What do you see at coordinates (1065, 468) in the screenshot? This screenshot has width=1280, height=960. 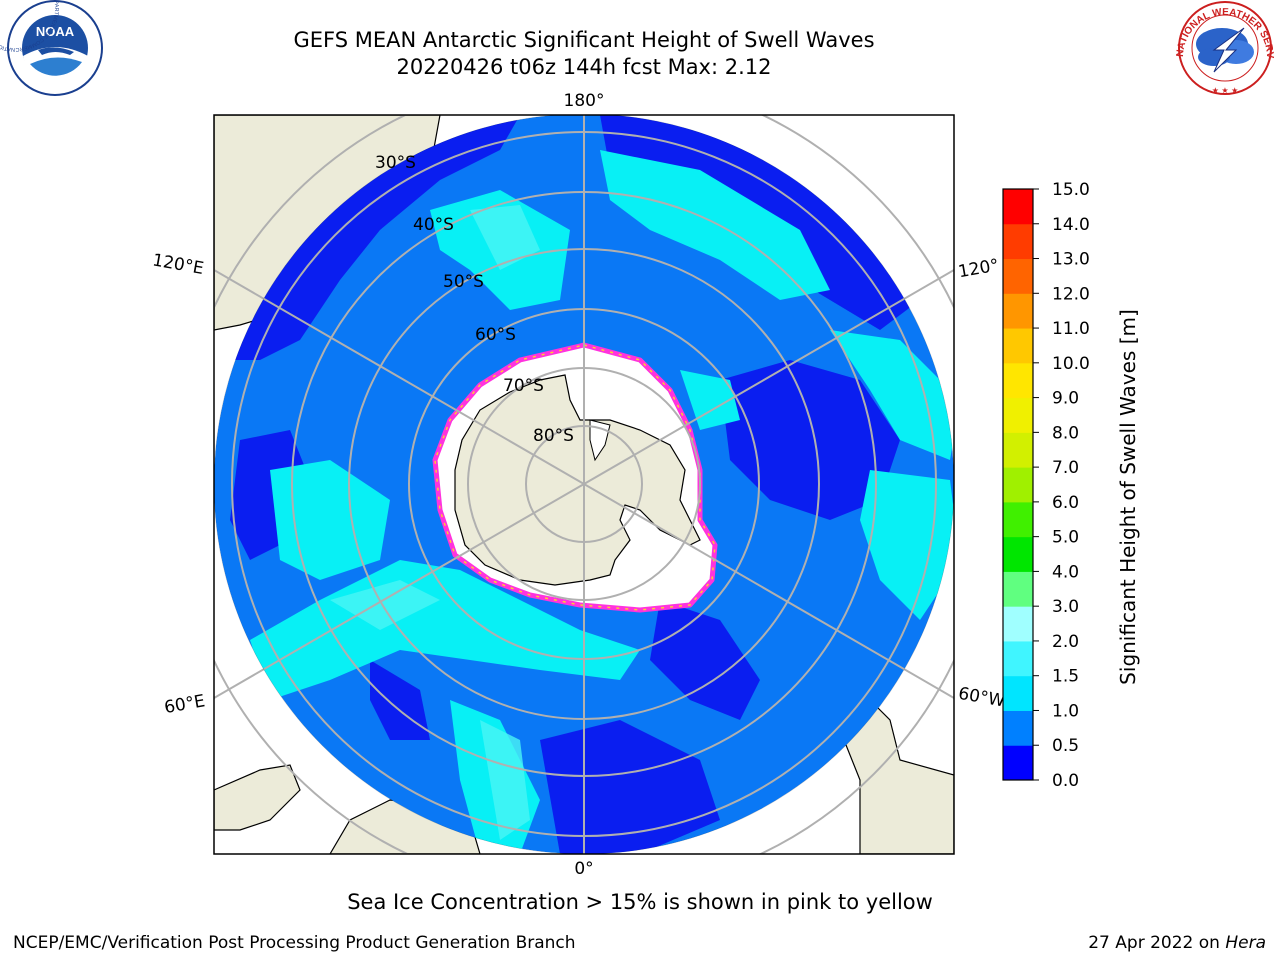 I see `colorbar-tick-label: 7.0` at bounding box center [1065, 468].